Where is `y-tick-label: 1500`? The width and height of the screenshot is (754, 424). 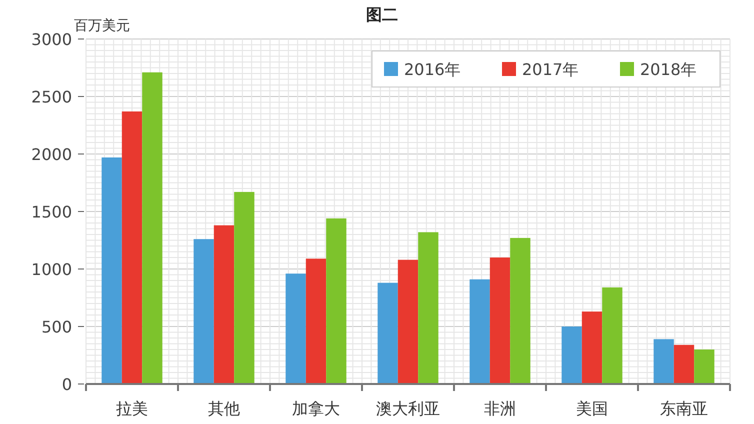 y-tick-label: 1500 is located at coordinates (51, 212).